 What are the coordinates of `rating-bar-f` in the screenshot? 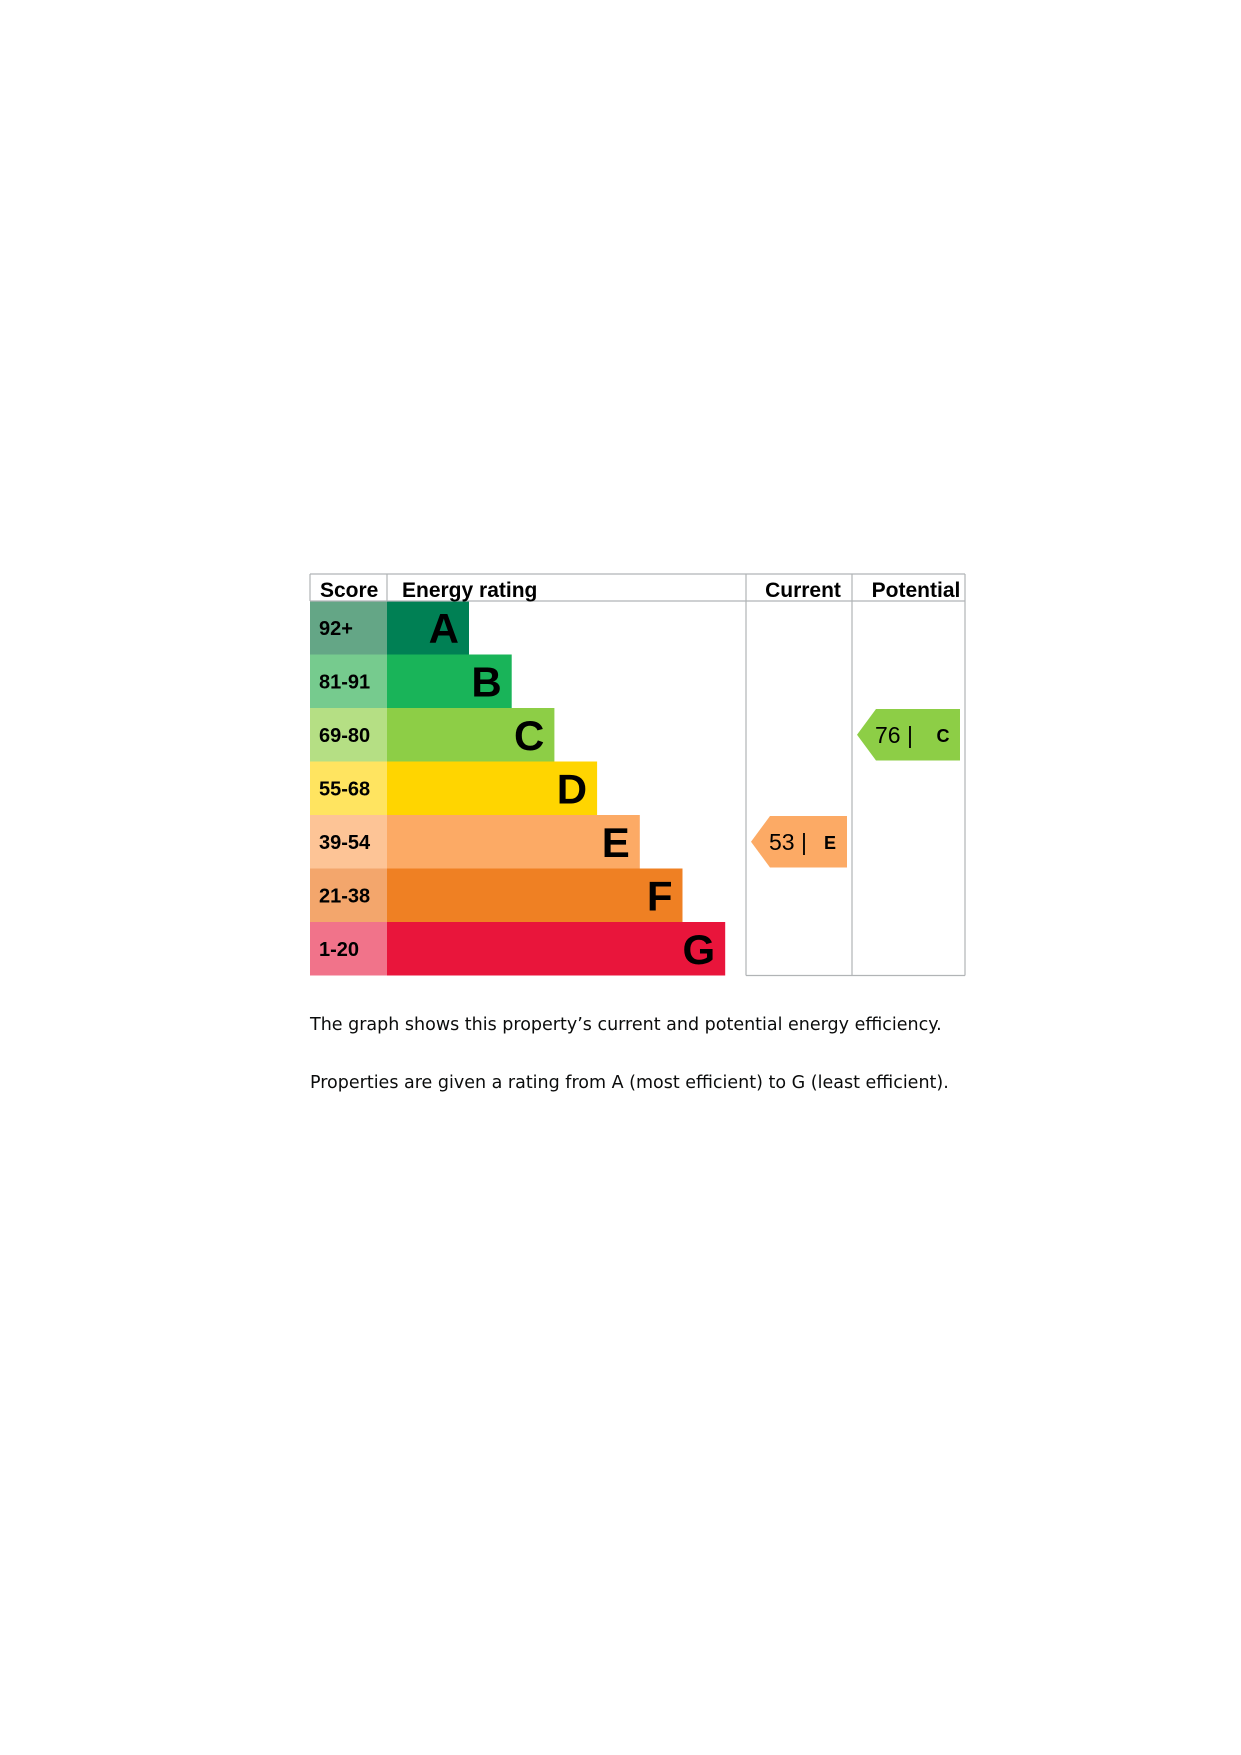 It's located at (535, 895).